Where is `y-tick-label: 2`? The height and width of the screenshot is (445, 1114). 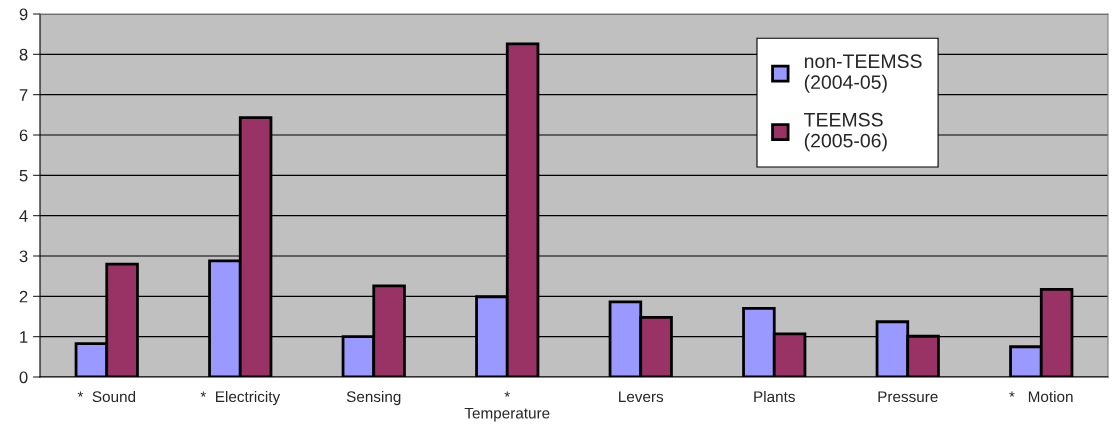
y-tick-label: 2 is located at coordinates (23, 296).